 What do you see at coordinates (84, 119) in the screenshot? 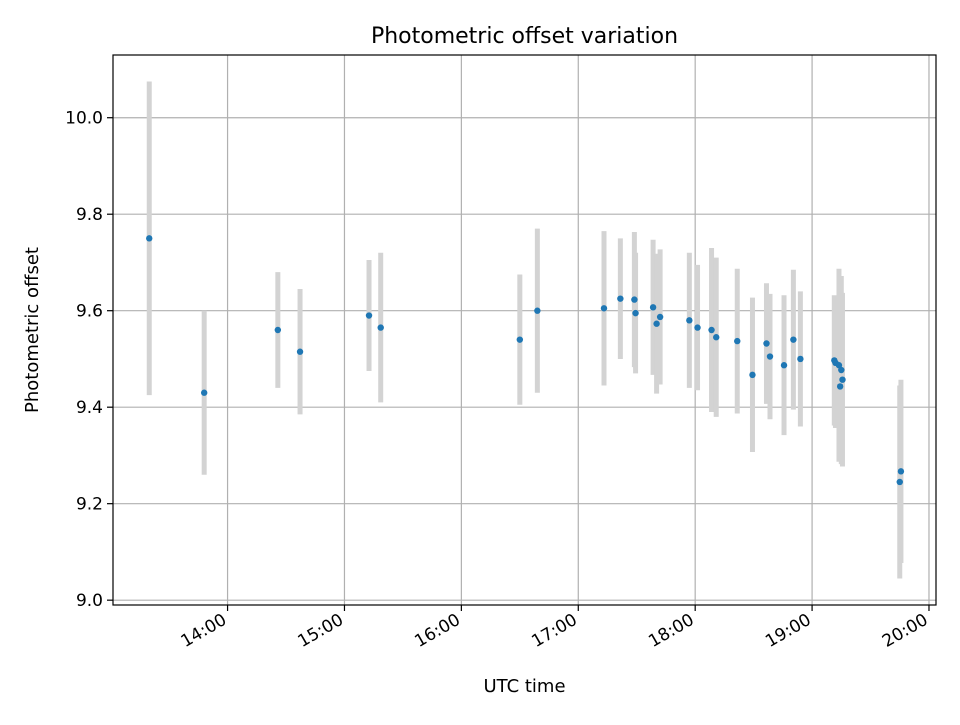
I see `y-tick-label: 10.0` at bounding box center [84, 119].